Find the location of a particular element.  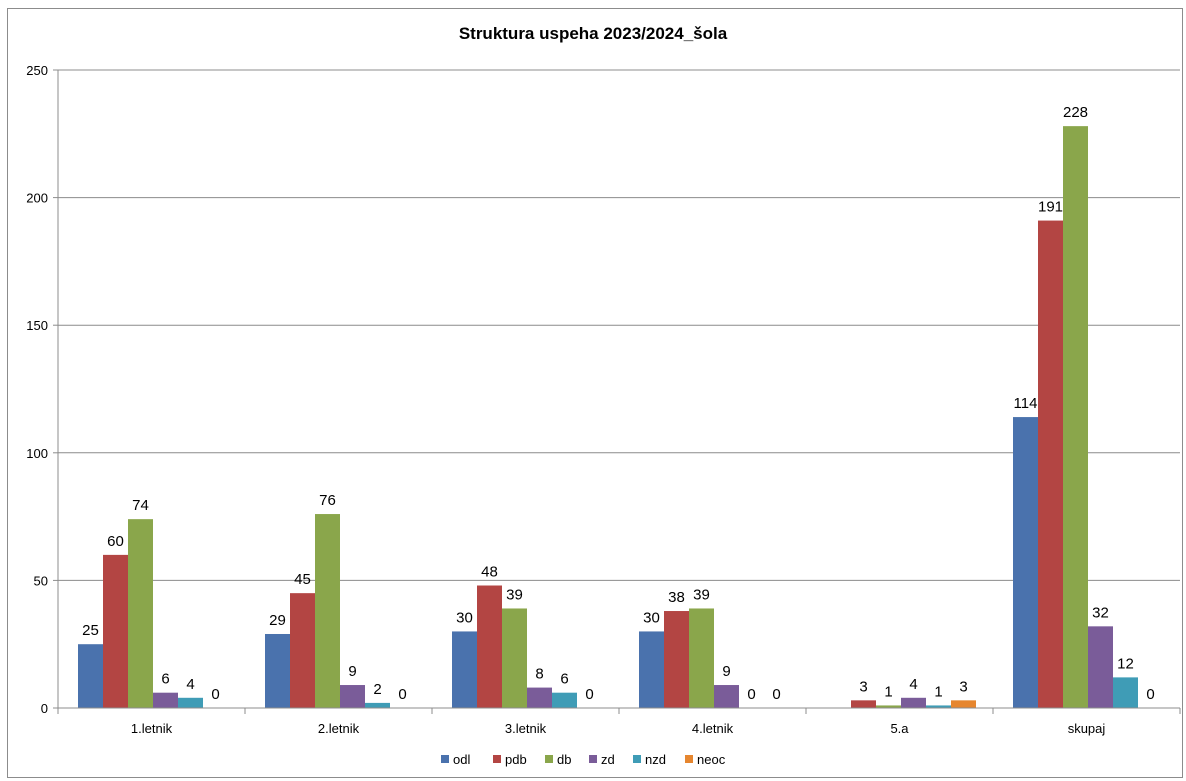

legend-swatch-neoc is located at coordinates (689, 759).